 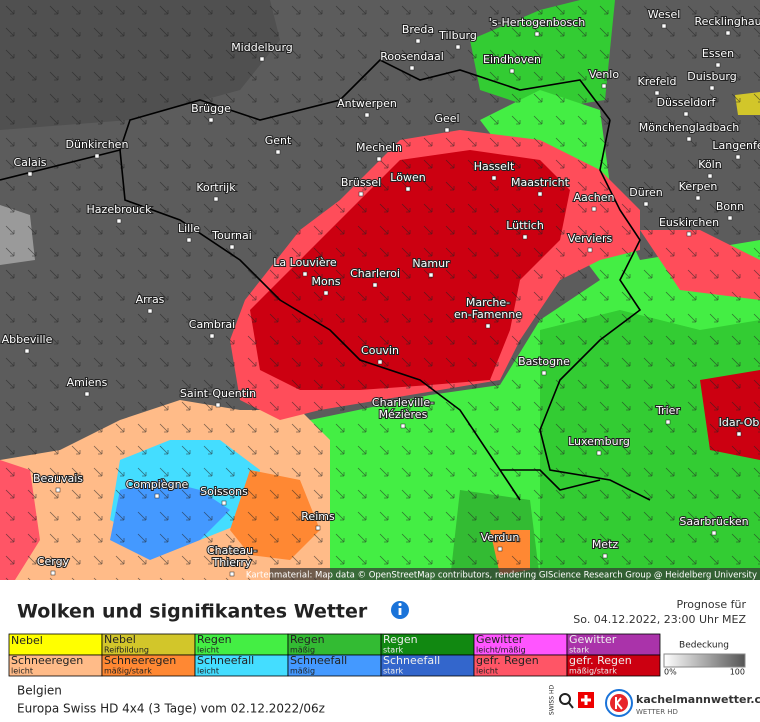 I want to click on city-label: Köln, so click(x=709, y=164).